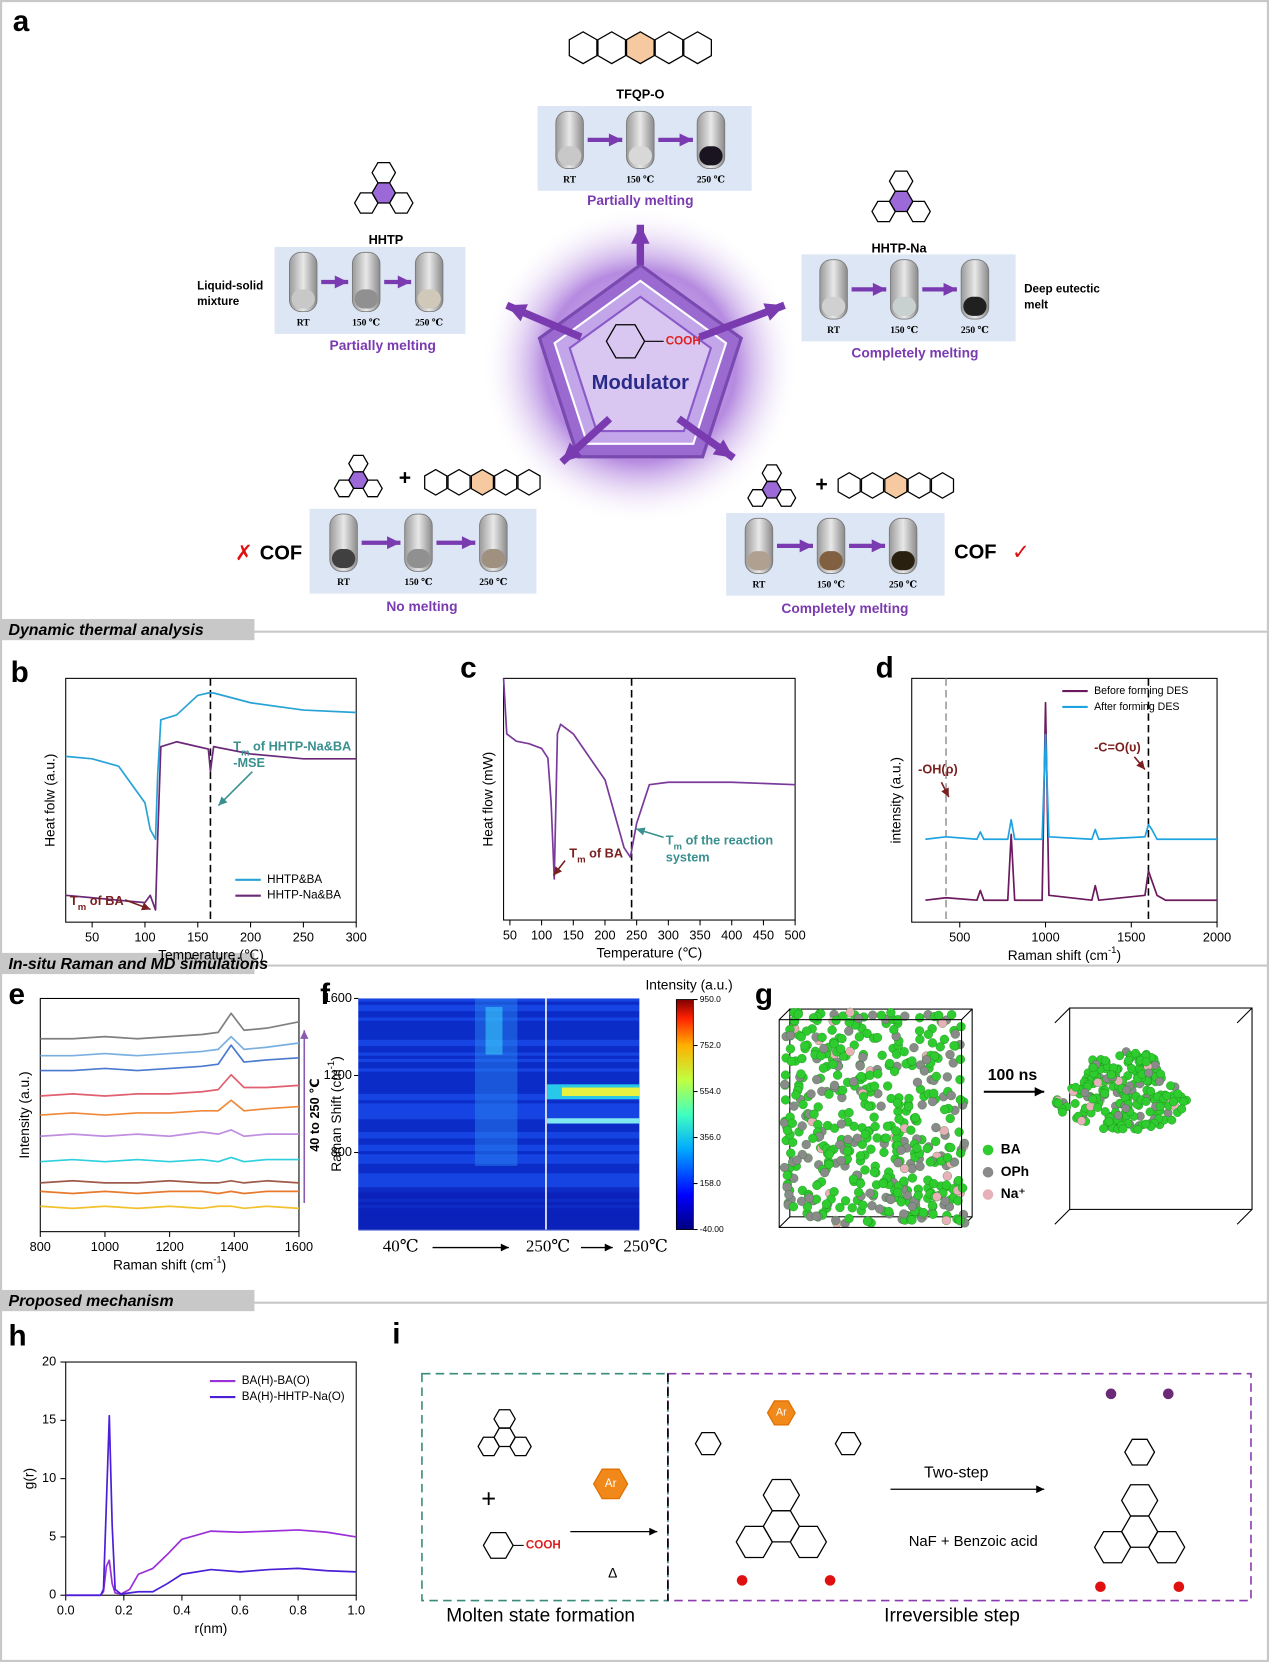 The height and width of the screenshot is (1662, 1269). I want to click on axis-title: Intensity (a.u.), so click(24, 1114).